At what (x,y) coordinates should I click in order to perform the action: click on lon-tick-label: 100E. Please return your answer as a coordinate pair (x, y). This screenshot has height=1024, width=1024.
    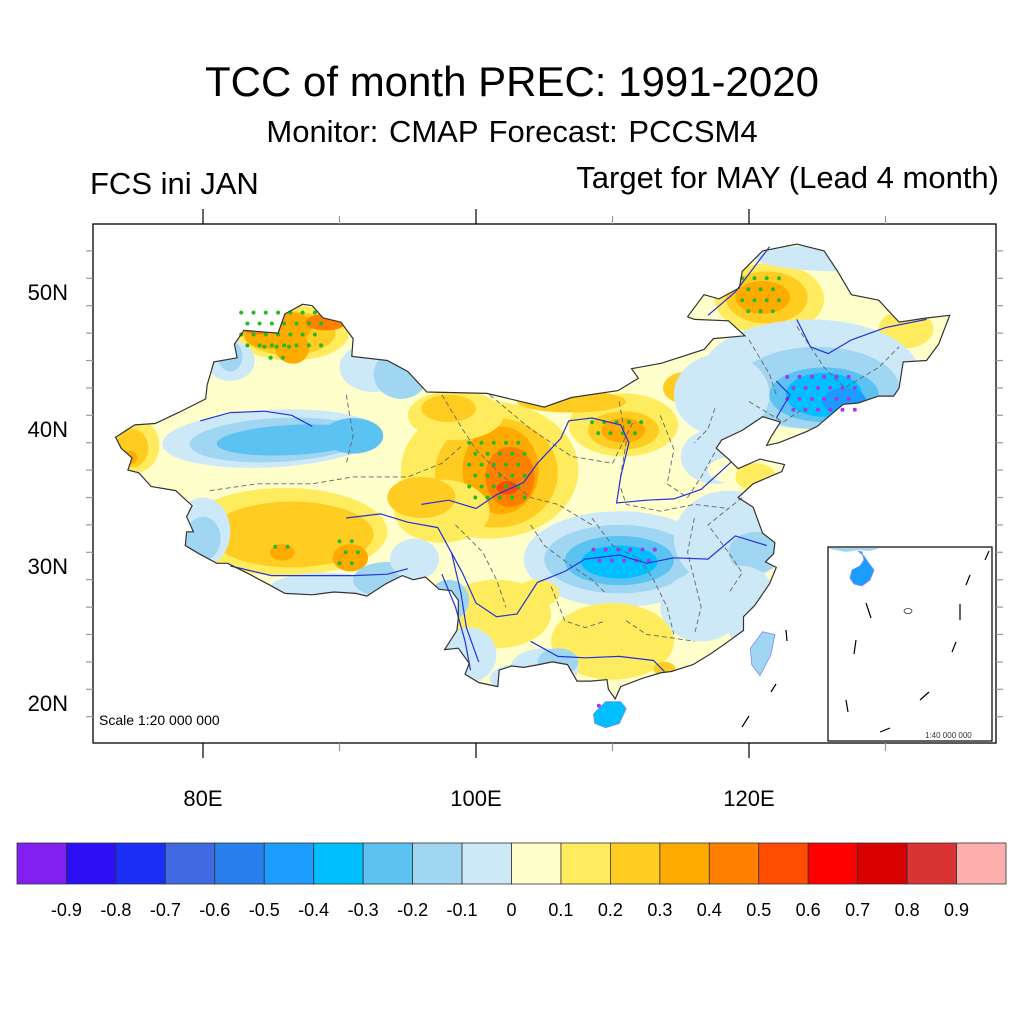
    Looking at the image, I should click on (475, 798).